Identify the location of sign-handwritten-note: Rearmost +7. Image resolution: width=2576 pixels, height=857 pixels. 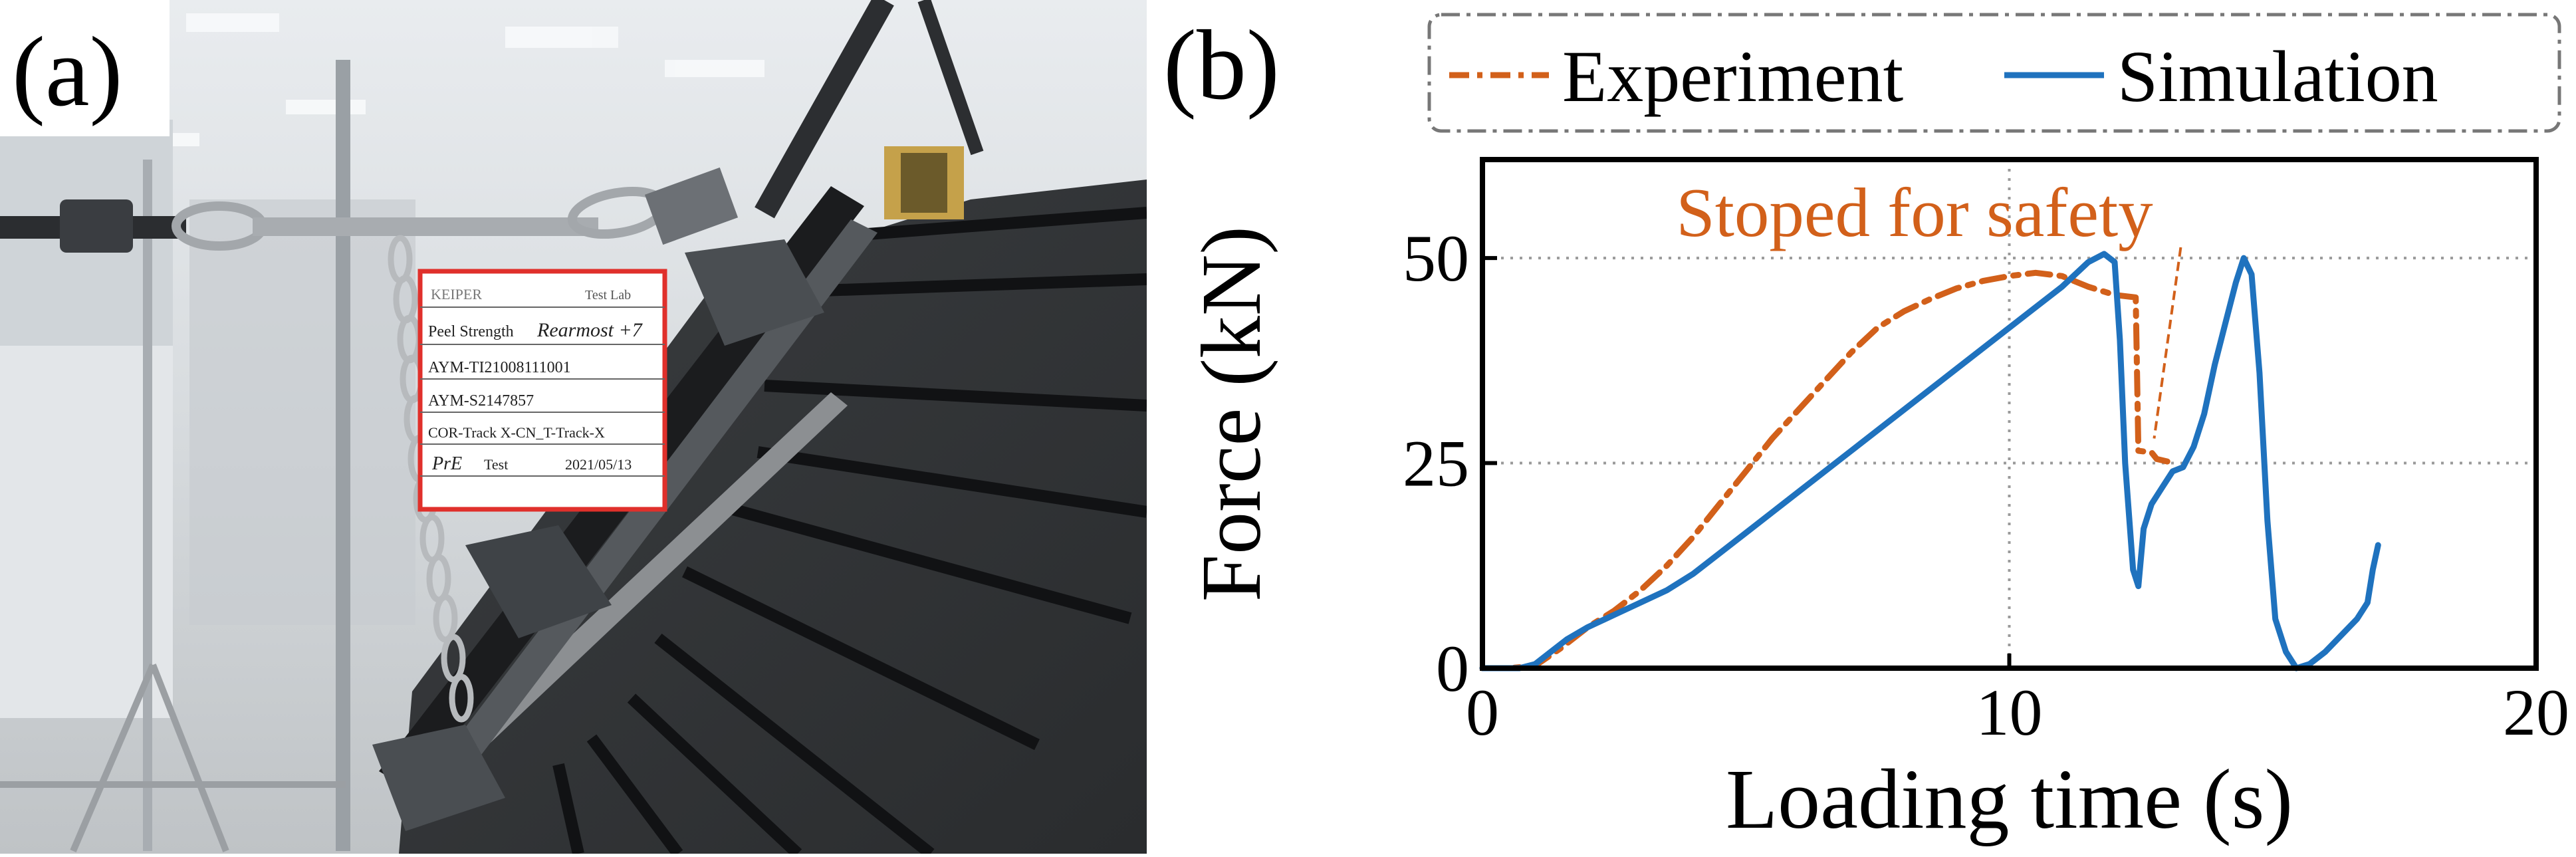
(590, 330).